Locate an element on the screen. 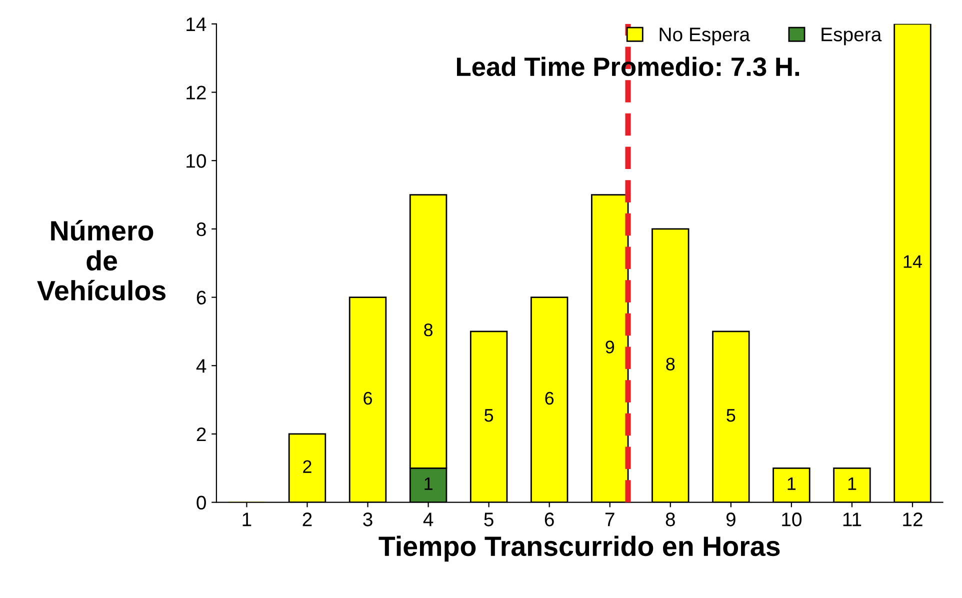 The image size is (962, 598). x-tick-label: 3 is located at coordinates (367, 519).